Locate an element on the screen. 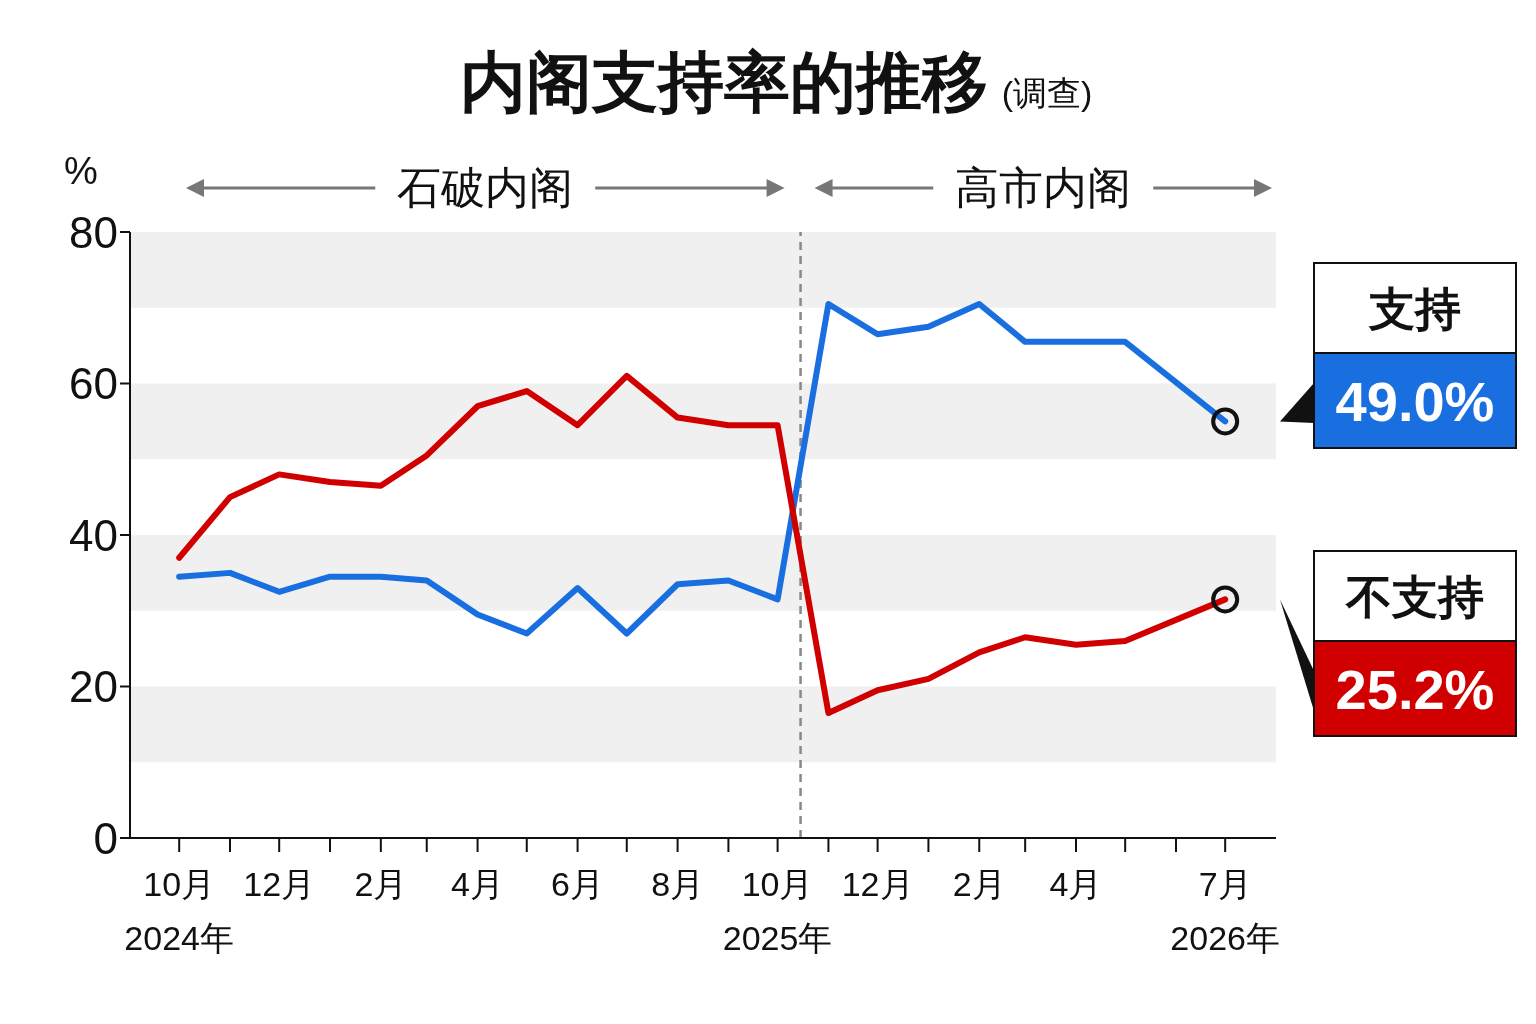  y-tick-label: 0 is located at coordinates (105, 838).